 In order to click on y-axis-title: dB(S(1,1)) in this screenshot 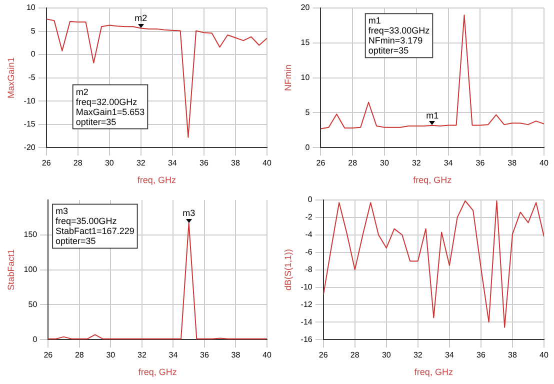, I will do `click(287, 270)`.